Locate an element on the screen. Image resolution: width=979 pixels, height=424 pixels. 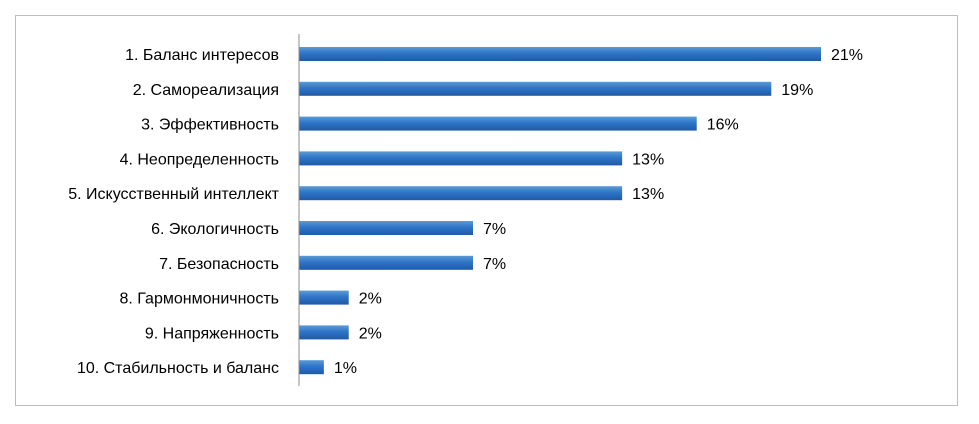
value-label: 21% is located at coordinates (847, 55).